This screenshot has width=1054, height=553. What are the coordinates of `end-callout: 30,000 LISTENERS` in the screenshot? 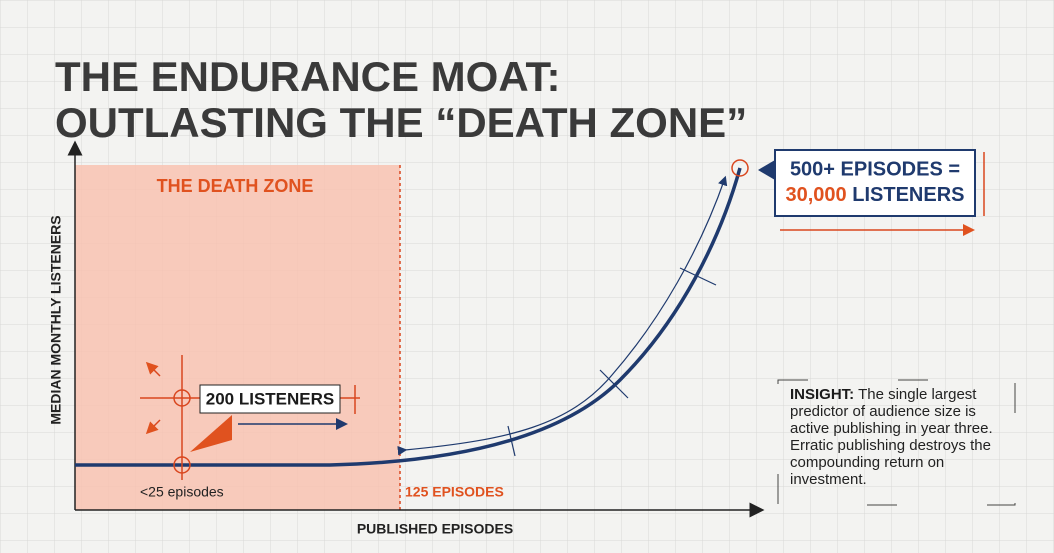 It's located at (875, 195).